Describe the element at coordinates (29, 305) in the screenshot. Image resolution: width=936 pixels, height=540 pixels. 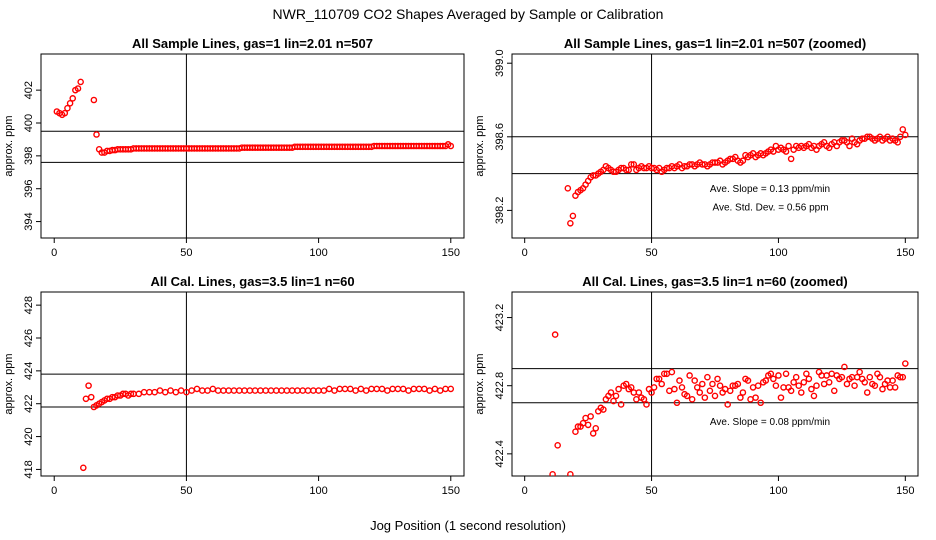
I see `y-tick-label: 428` at that location.